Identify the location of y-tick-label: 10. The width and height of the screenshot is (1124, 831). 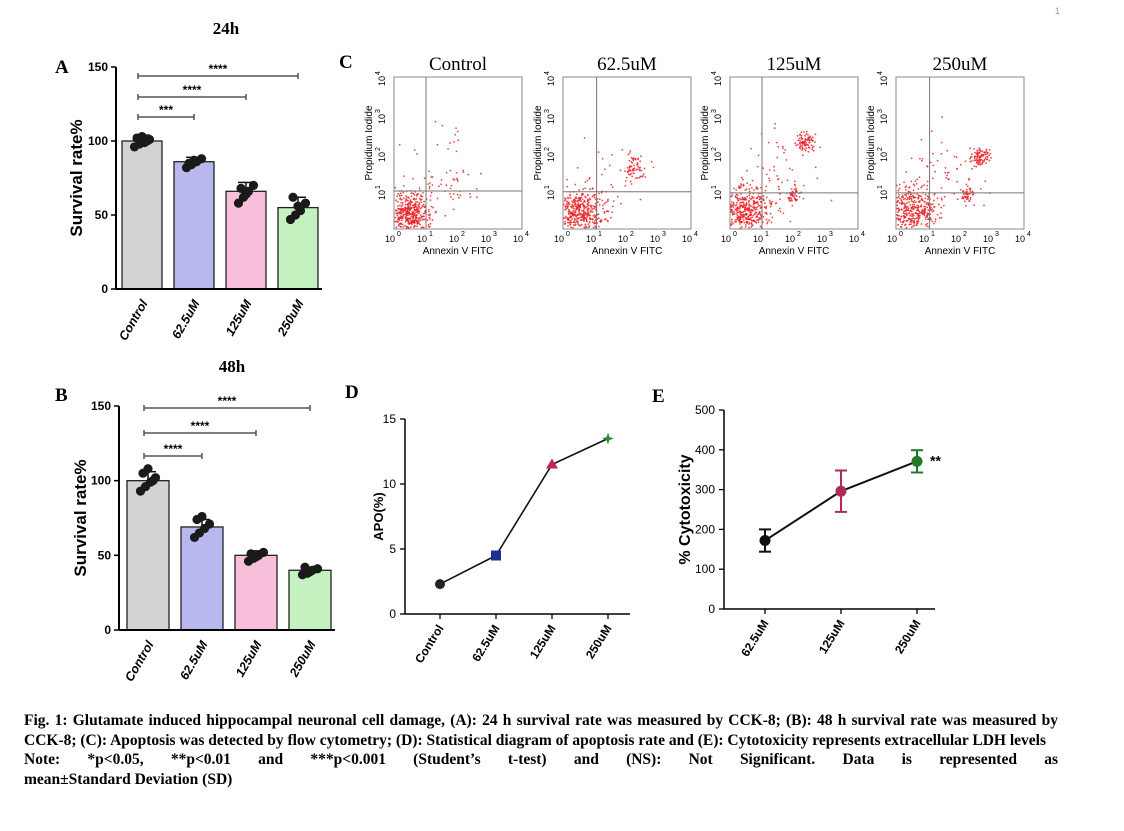
(390, 484).